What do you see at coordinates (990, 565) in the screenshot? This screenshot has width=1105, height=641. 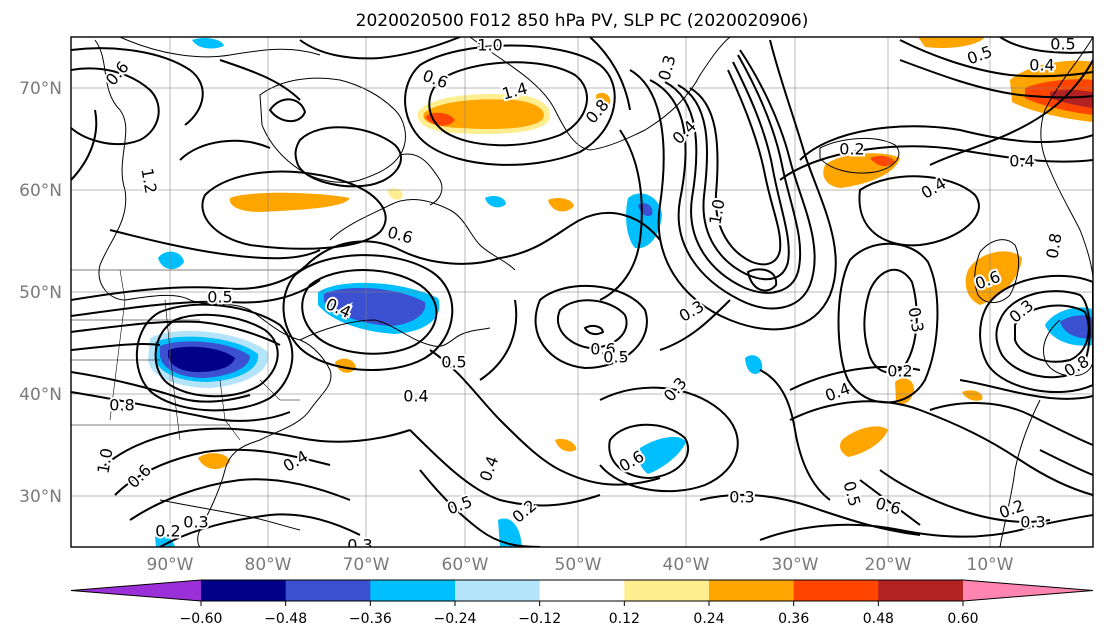 I see `lon-label: 10°W` at bounding box center [990, 565].